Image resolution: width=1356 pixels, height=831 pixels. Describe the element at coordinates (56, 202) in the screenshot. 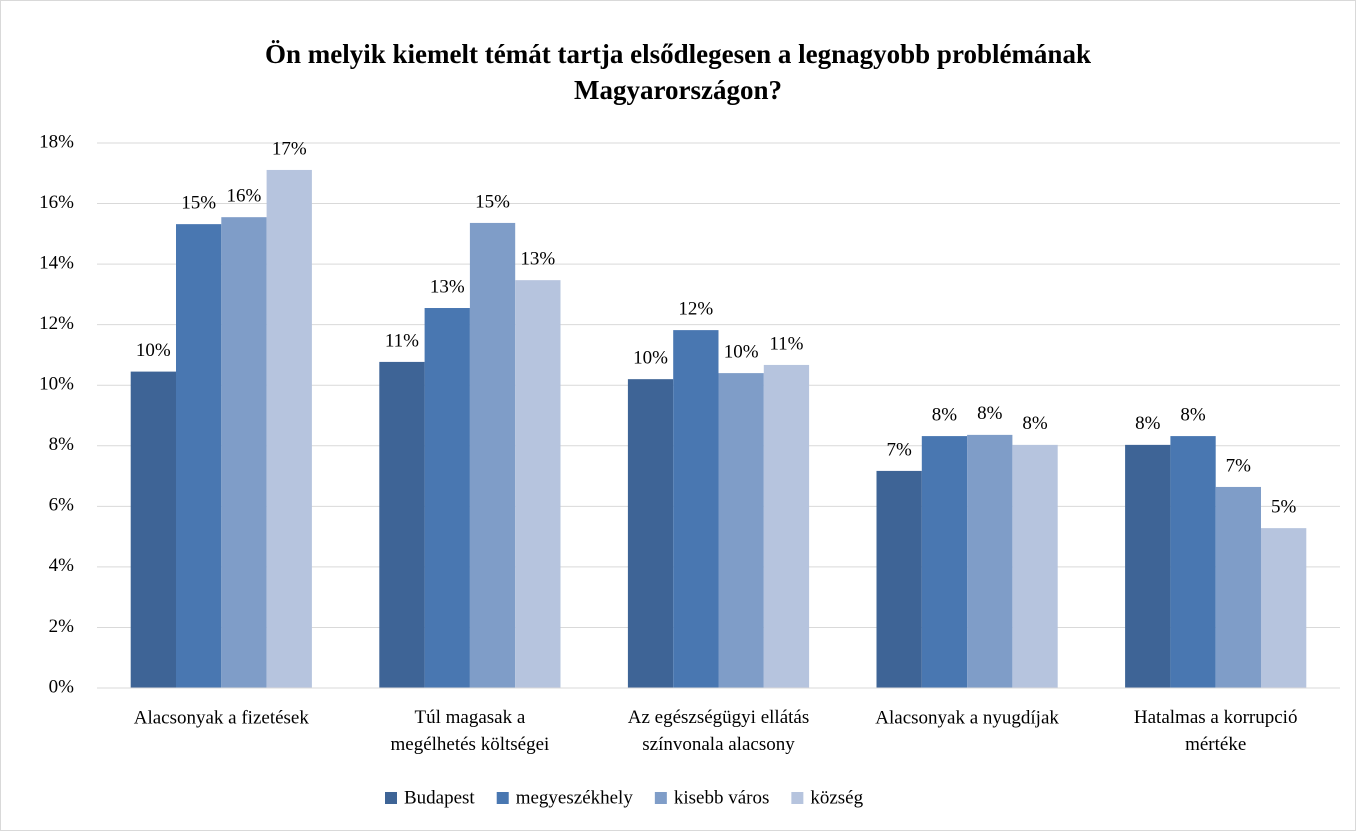

I see `y-tick-label: 16%` at that location.